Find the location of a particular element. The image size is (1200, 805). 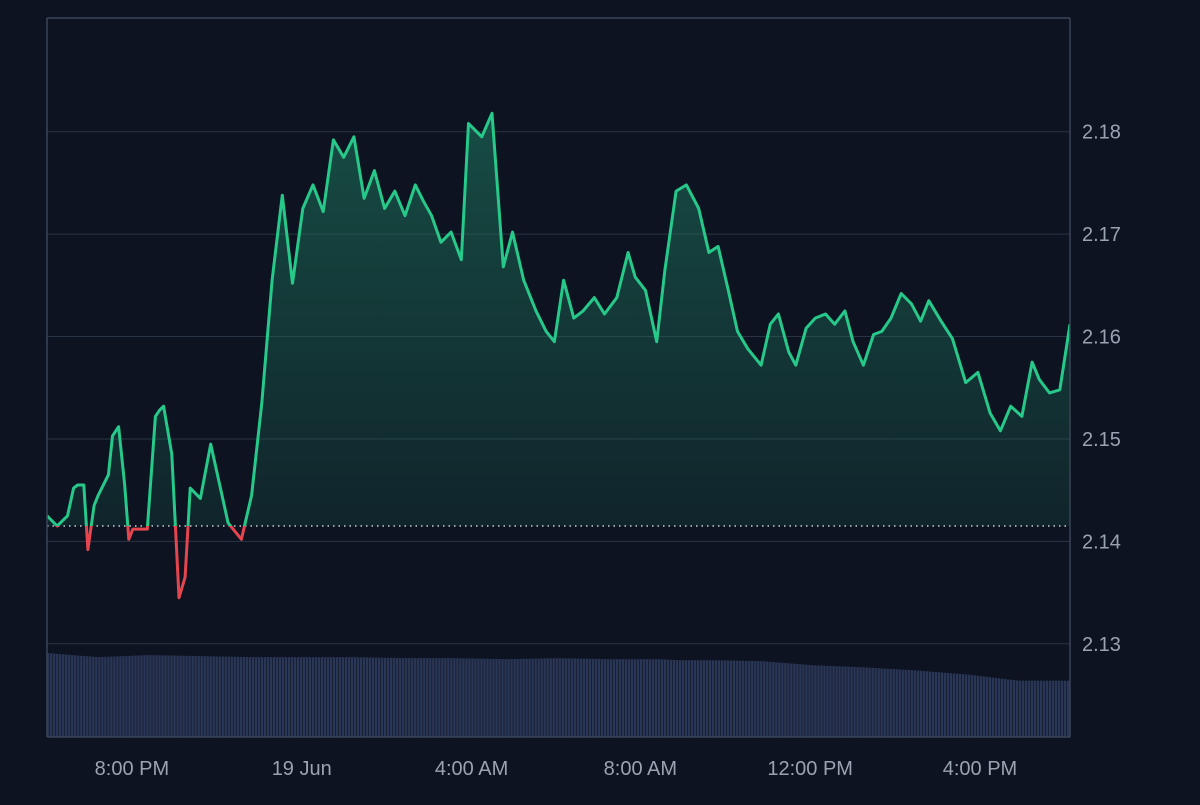

y-tick-label: 2.15 is located at coordinates (1101, 440).